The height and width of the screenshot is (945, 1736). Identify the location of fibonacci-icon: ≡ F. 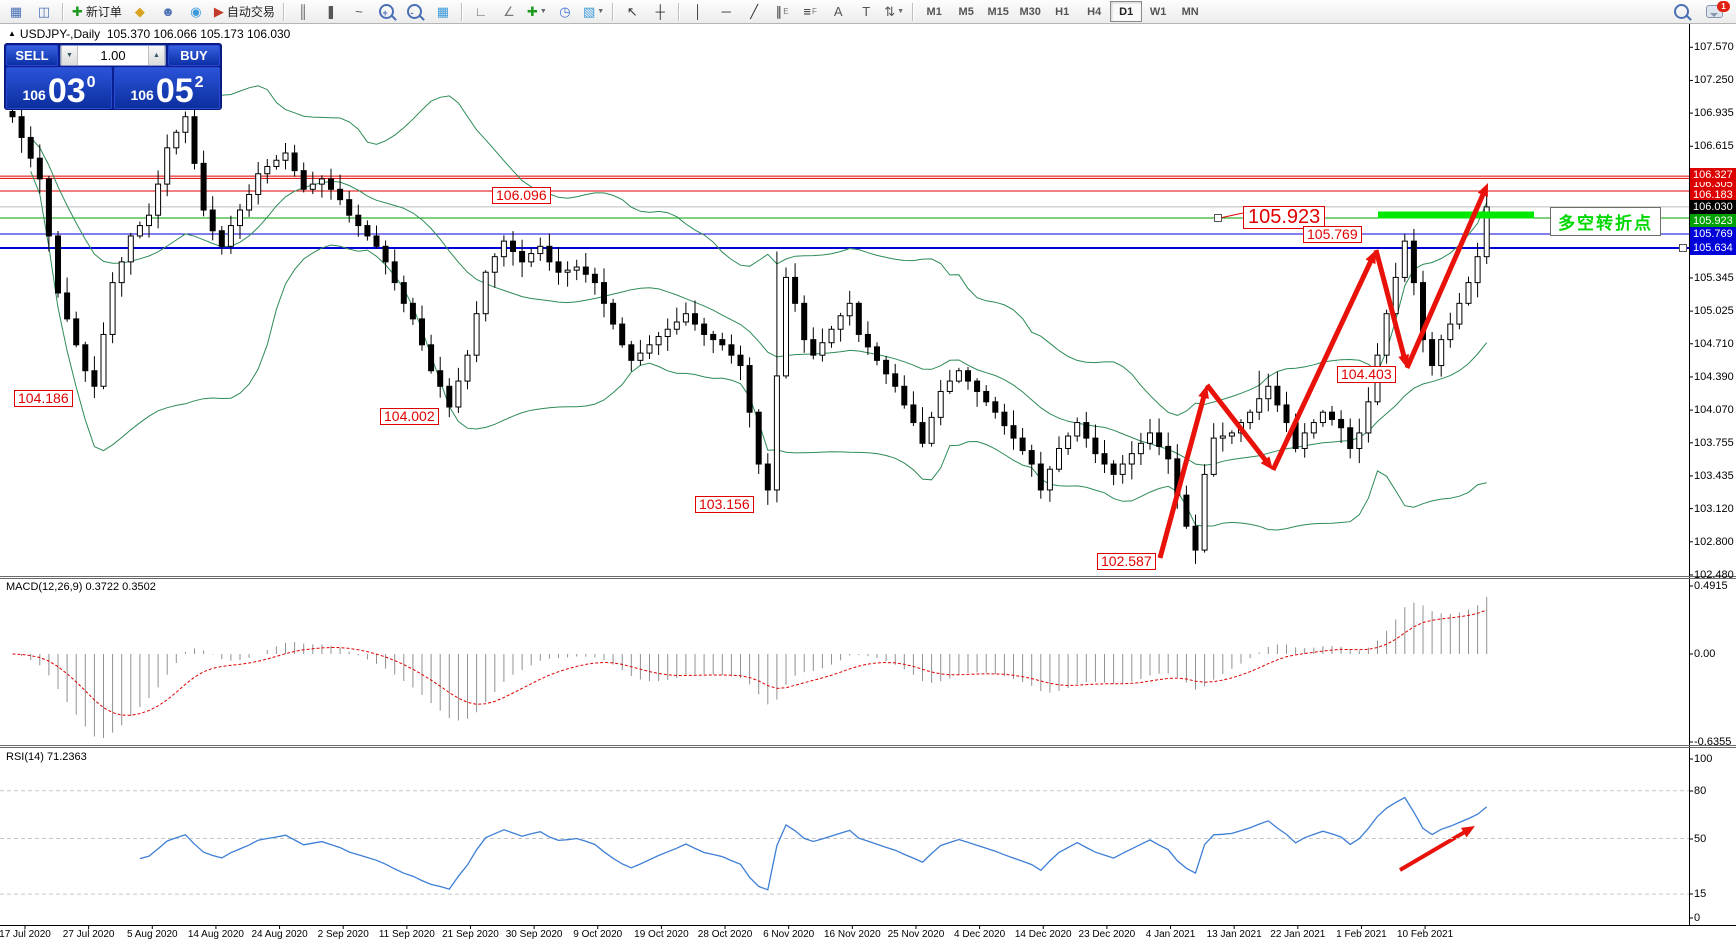
(810, 11).